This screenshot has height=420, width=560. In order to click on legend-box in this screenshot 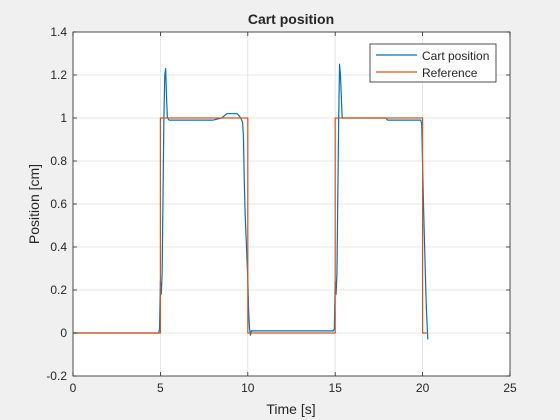, I will do `click(433, 63)`.